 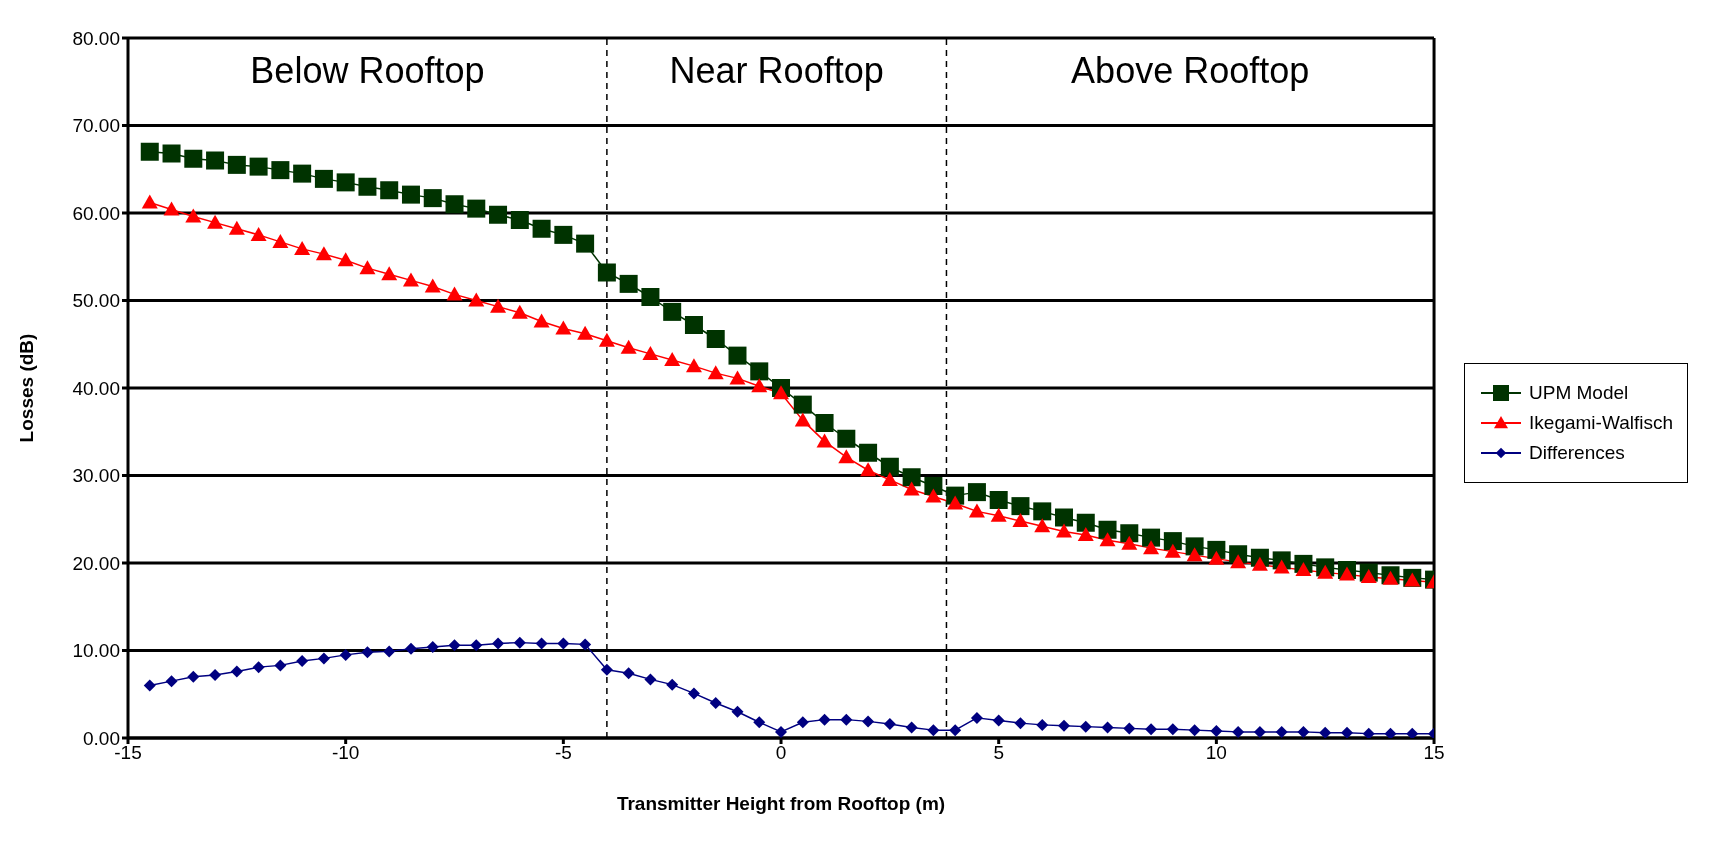 I want to click on x-tick-label: 5, so click(x=998, y=753).